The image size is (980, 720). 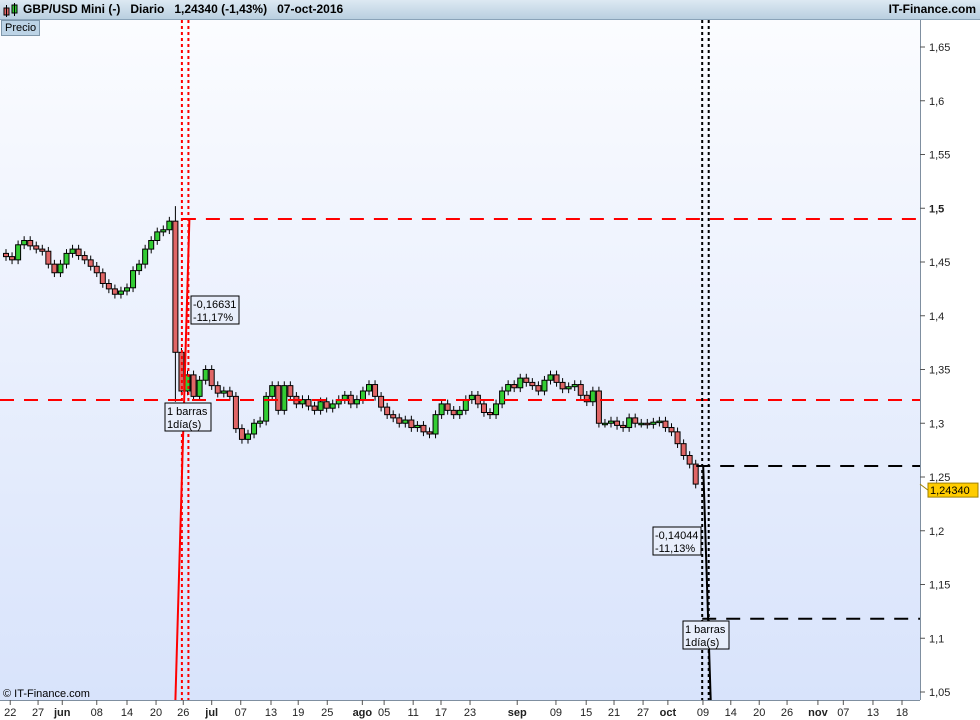 What do you see at coordinates (924, 487) in the screenshot?
I see `last-price-pointer` at bounding box center [924, 487].